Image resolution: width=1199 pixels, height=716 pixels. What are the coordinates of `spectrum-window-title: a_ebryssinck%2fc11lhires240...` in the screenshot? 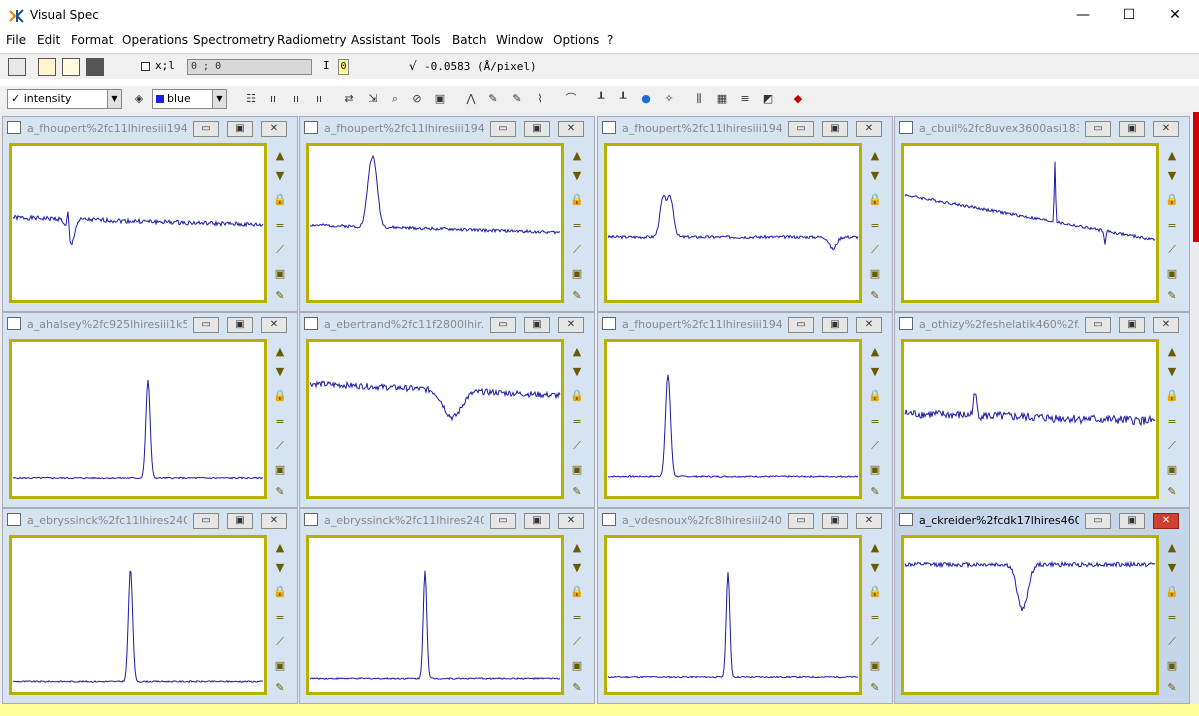 It's located at (107, 520).